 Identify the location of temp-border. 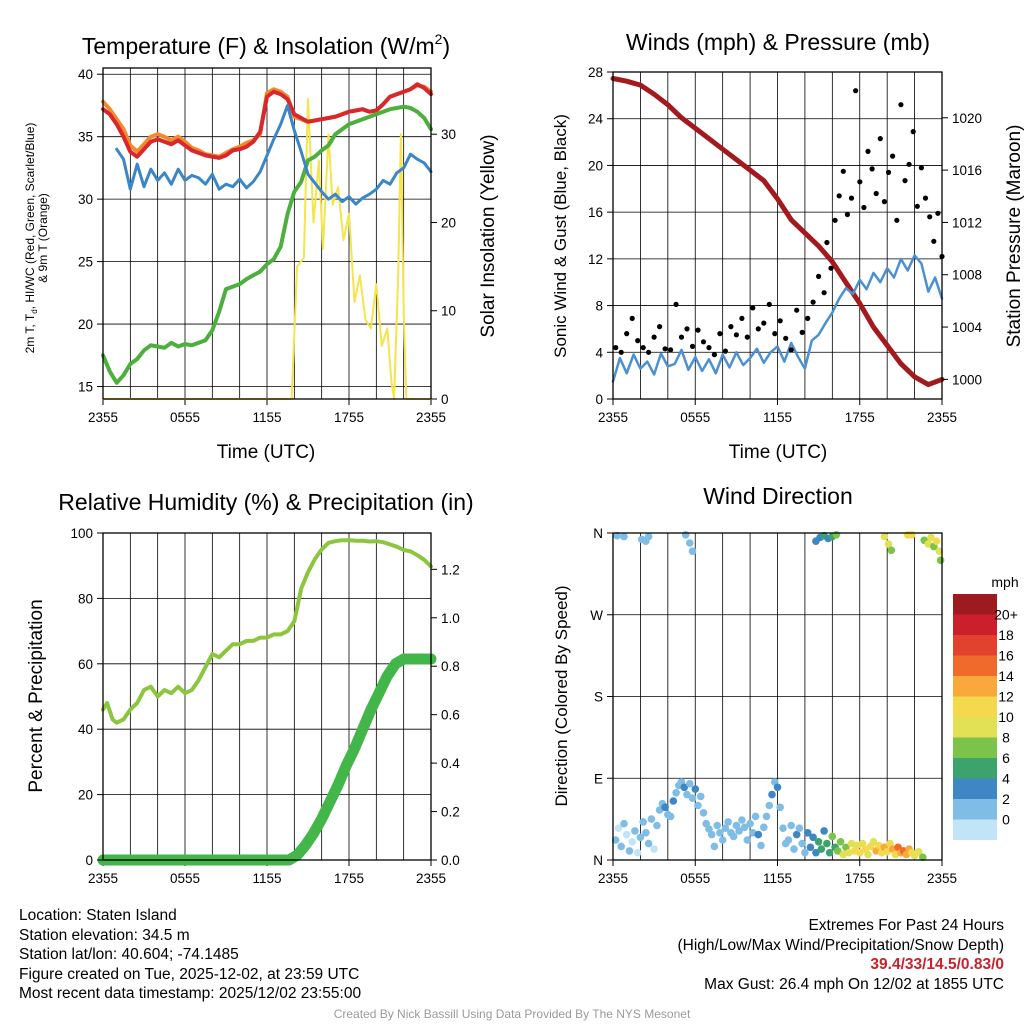
(267, 233).